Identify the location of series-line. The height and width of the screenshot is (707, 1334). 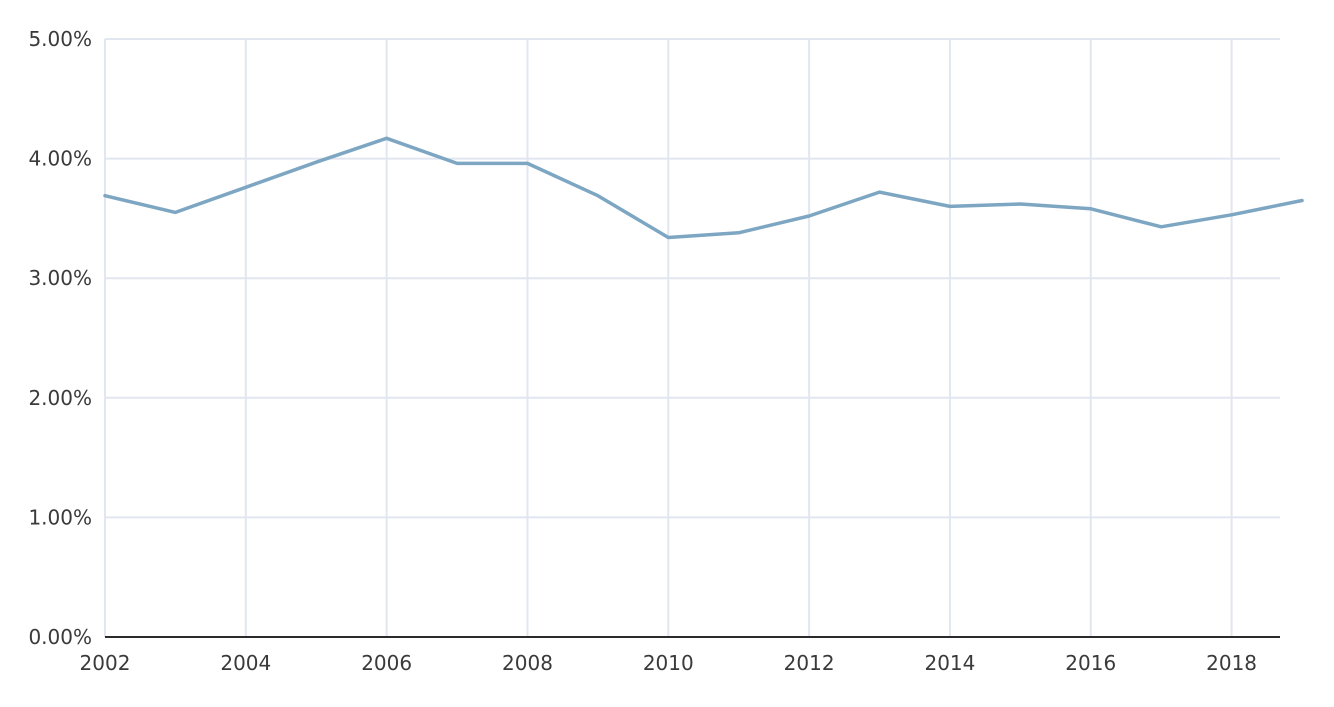
(703, 188).